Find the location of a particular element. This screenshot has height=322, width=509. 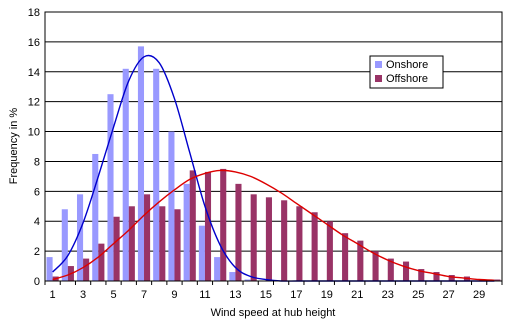

legend-swatch-offshore is located at coordinates (378, 78).